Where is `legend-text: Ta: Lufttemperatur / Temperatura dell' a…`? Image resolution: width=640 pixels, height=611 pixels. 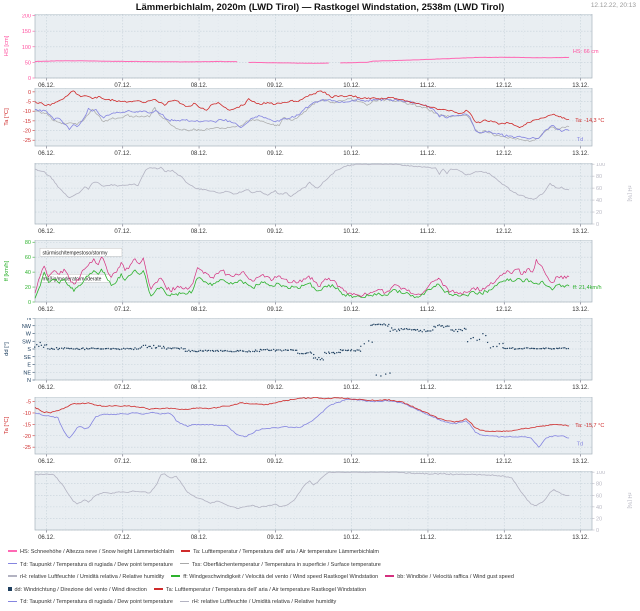
legend-text: Ta: Lufttemperatur / Temperatura dell' a… is located at coordinates (286, 552).